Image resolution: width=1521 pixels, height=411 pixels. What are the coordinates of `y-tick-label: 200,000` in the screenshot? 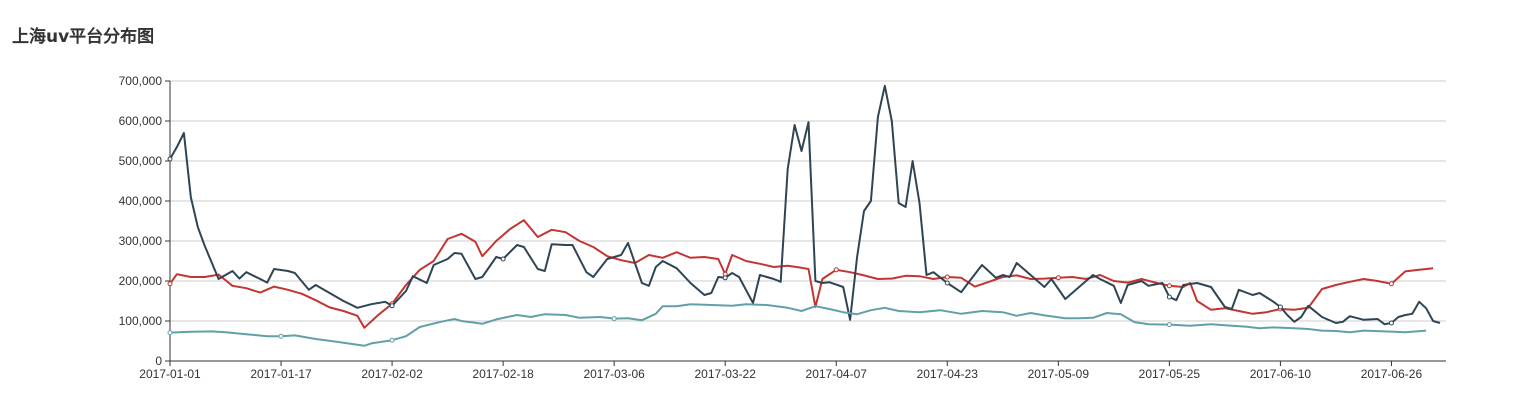 It's located at (141, 281).